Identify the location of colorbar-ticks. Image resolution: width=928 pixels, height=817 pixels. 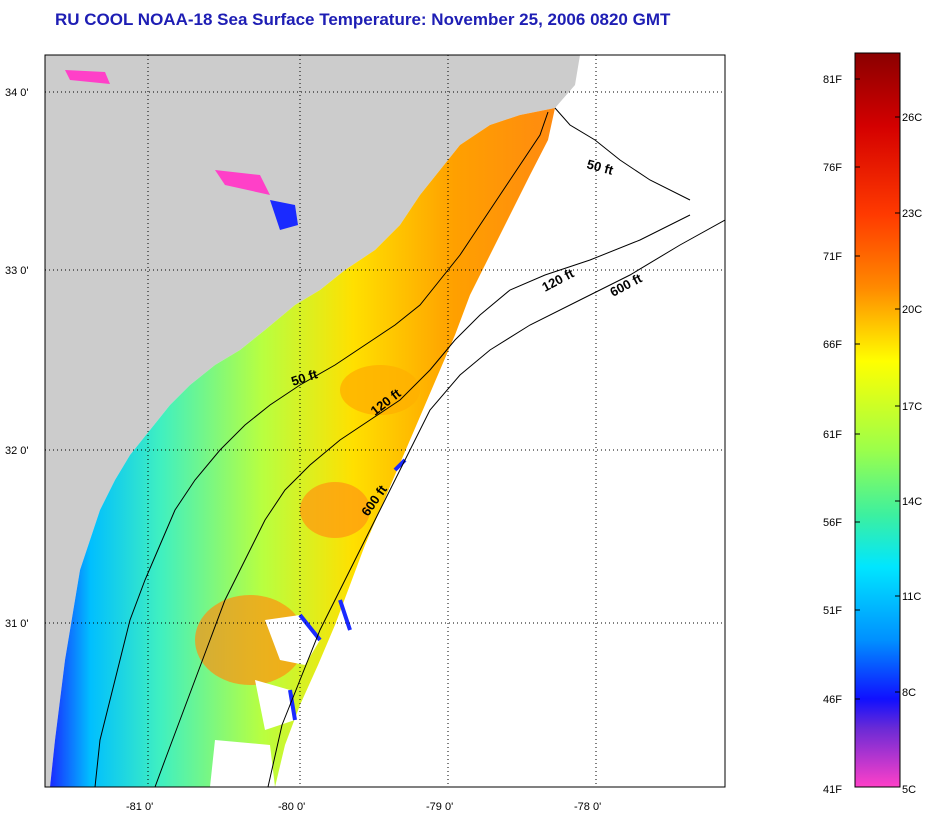
(877, 389).